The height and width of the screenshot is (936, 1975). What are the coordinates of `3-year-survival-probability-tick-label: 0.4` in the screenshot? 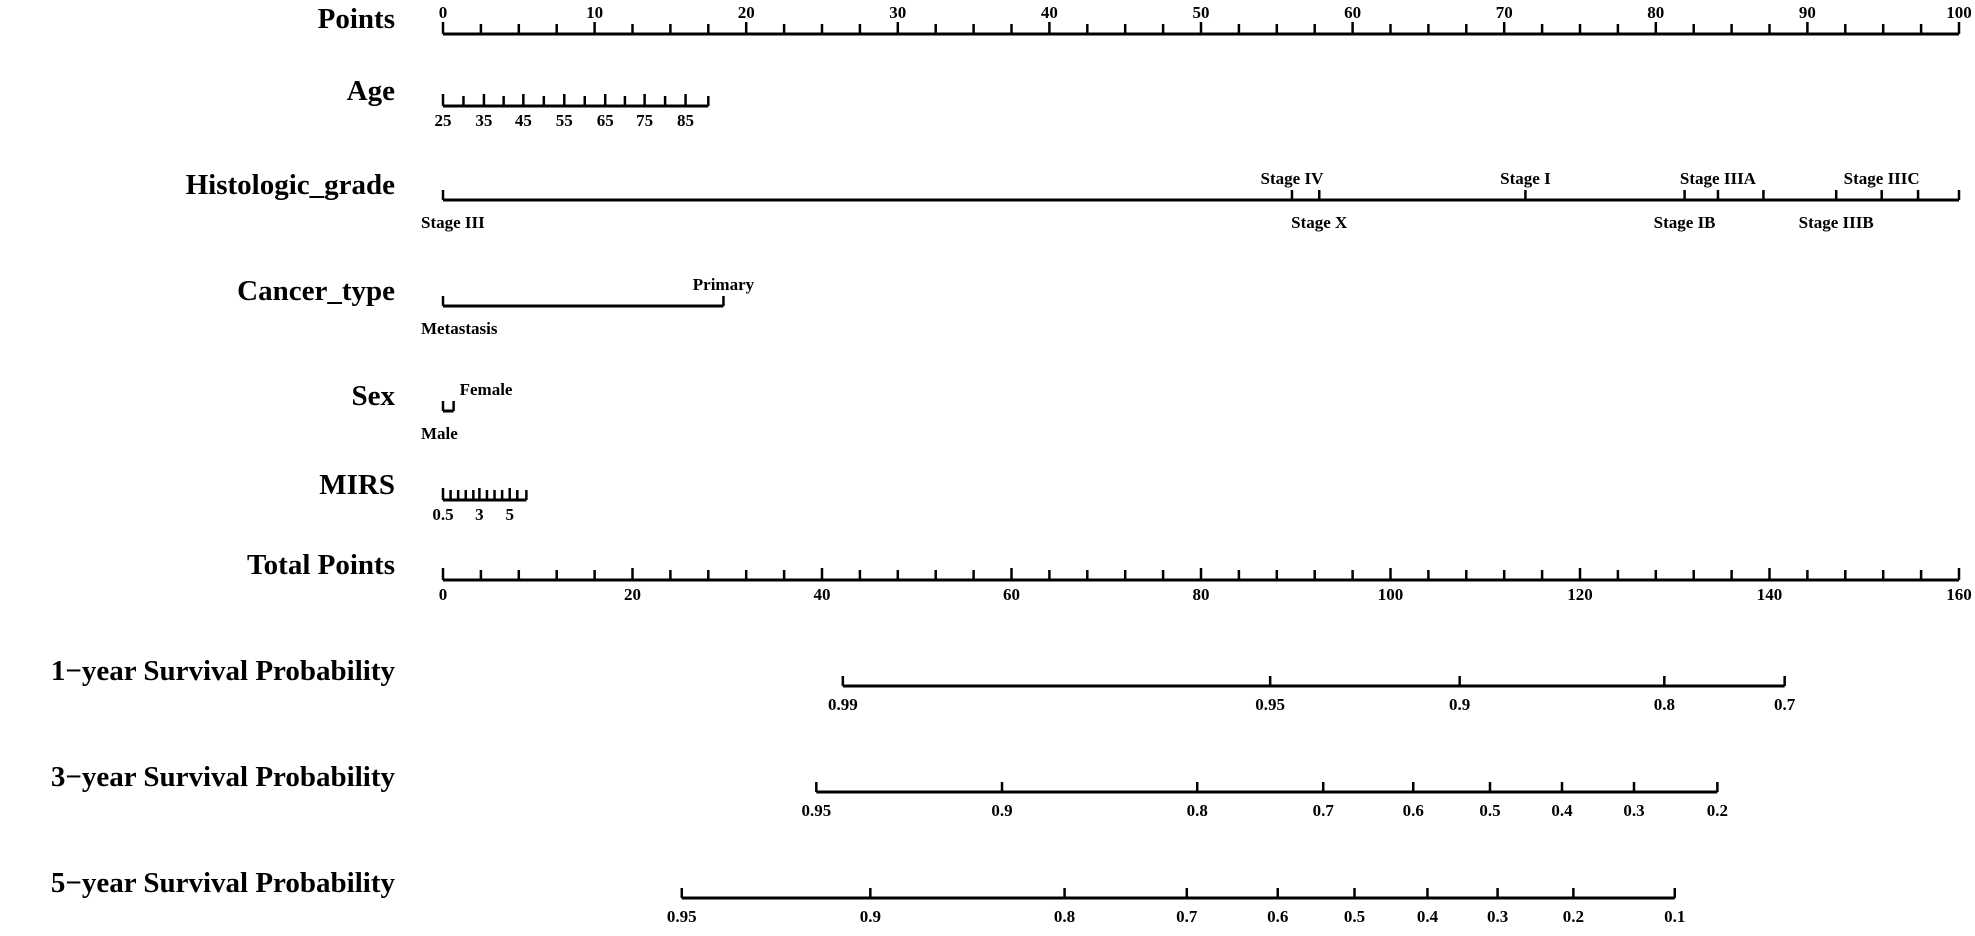 It's located at (1562, 810).